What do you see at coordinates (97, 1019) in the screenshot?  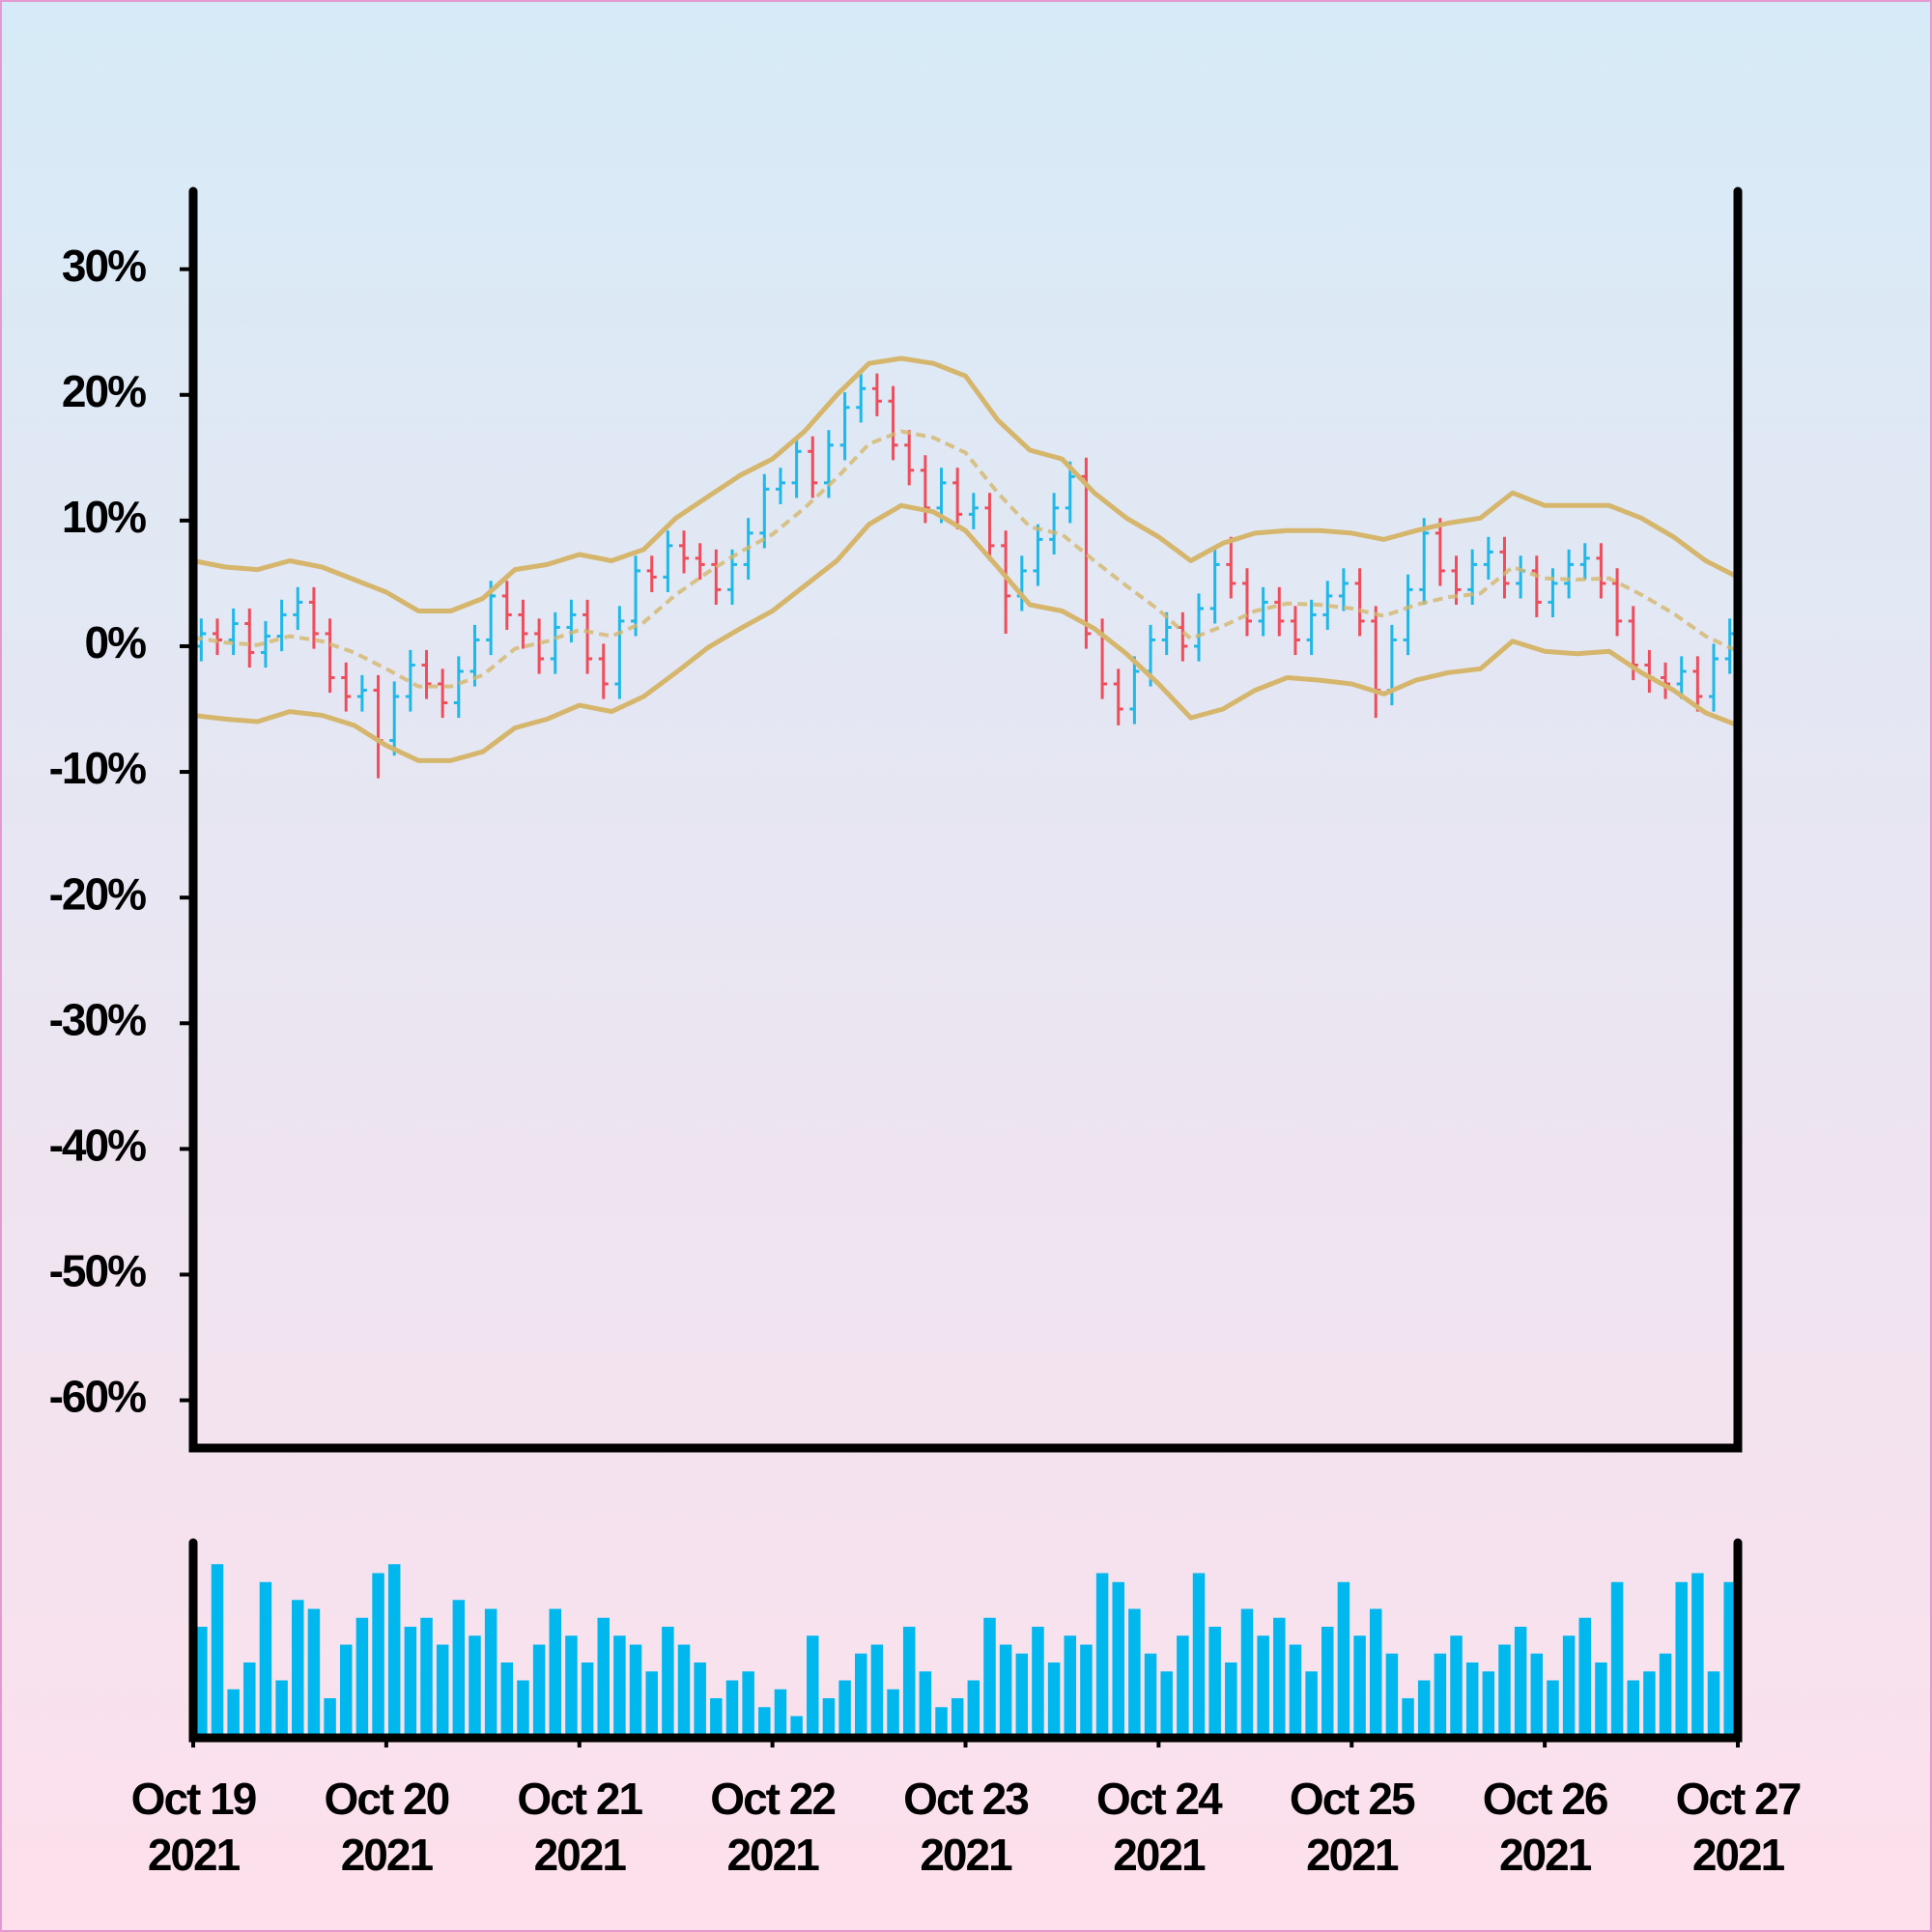 I see `y-tick-label: -30%` at bounding box center [97, 1019].